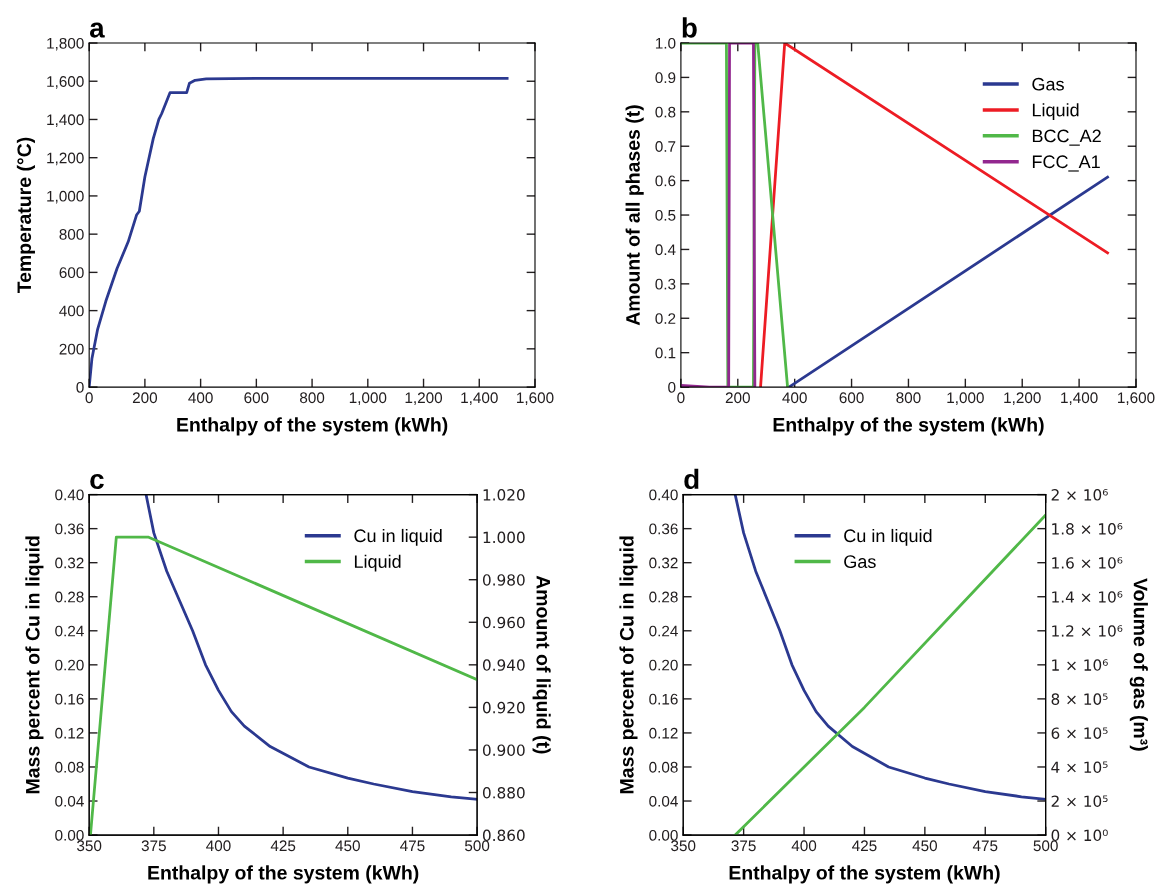  I want to click on y-tick-label: 1,000, so click(65, 197).